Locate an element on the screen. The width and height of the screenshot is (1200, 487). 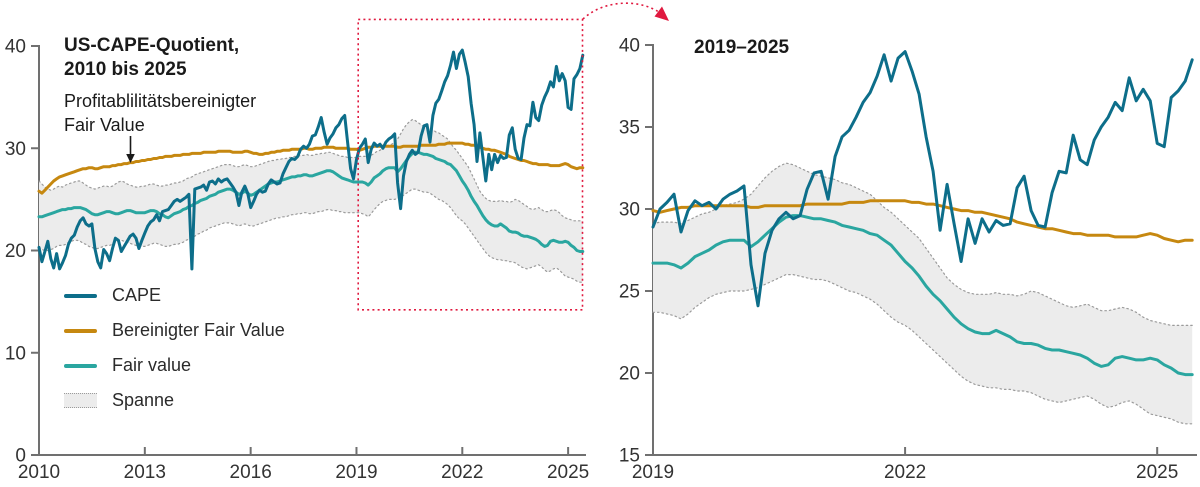
legend-item-fair-value: Fair value is located at coordinates (174, 365).